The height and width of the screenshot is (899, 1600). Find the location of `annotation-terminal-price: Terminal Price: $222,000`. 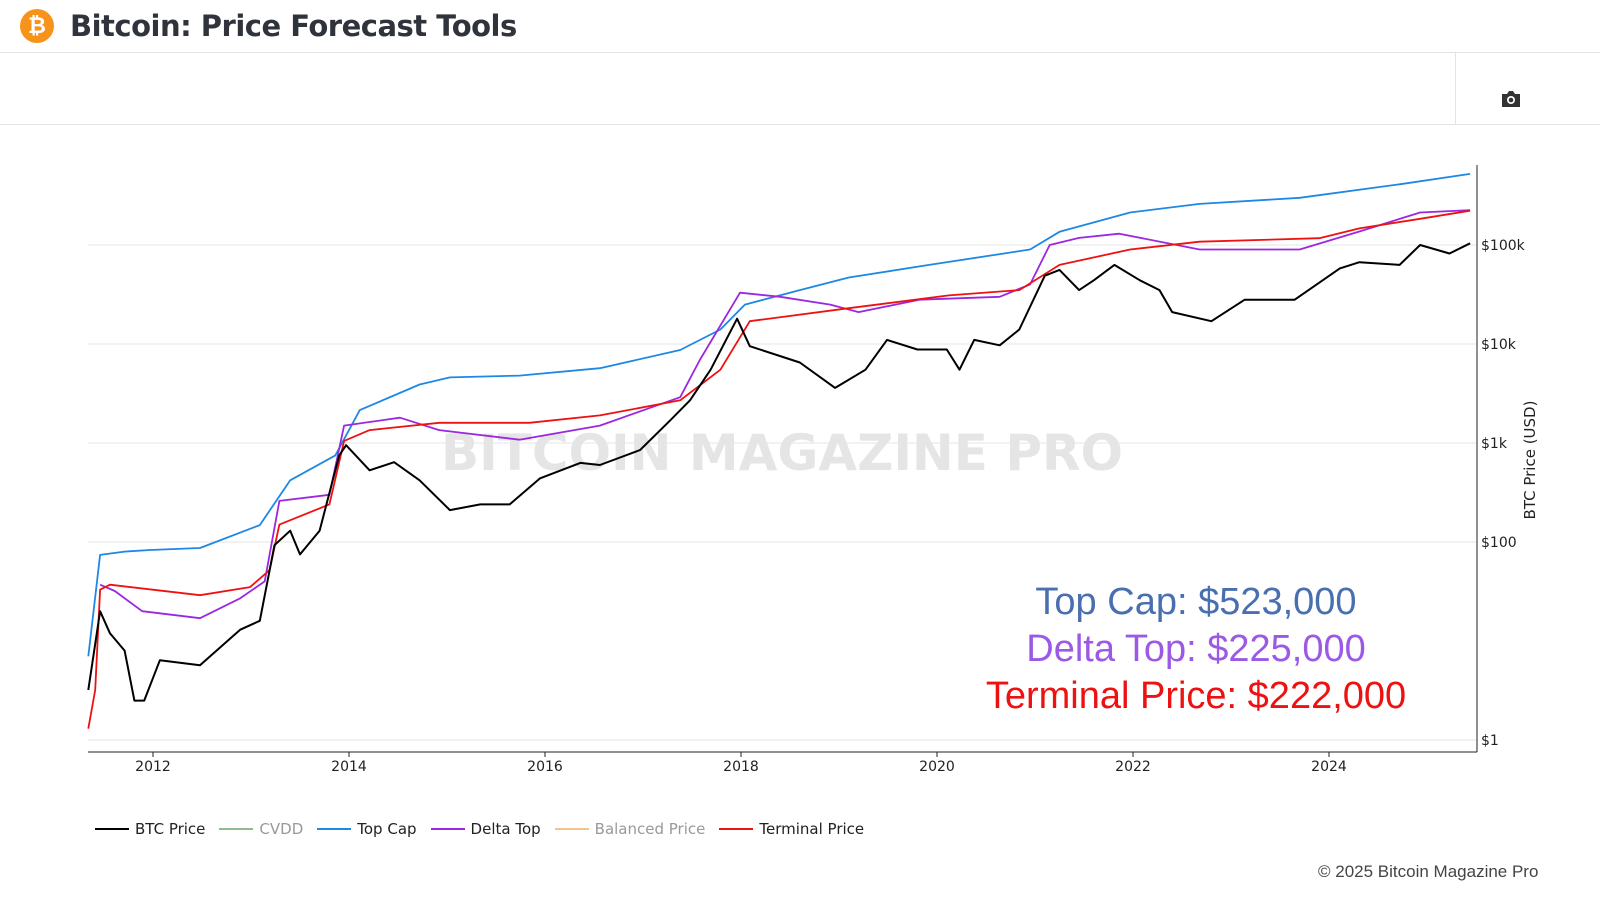

annotation-terminal-price: Terminal Price: $222,000 is located at coordinates (1196, 696).